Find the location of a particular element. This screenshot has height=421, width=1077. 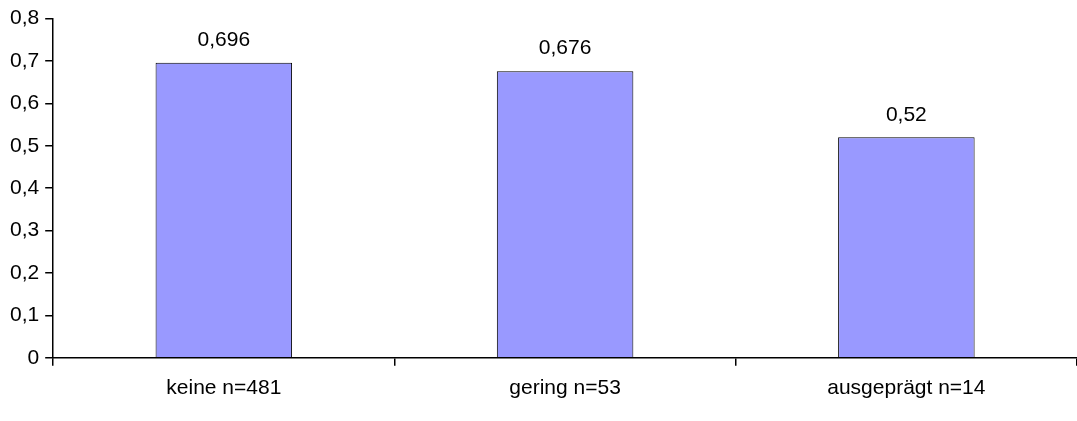

data-label: 0,696 is located at coordinates (224, 38).